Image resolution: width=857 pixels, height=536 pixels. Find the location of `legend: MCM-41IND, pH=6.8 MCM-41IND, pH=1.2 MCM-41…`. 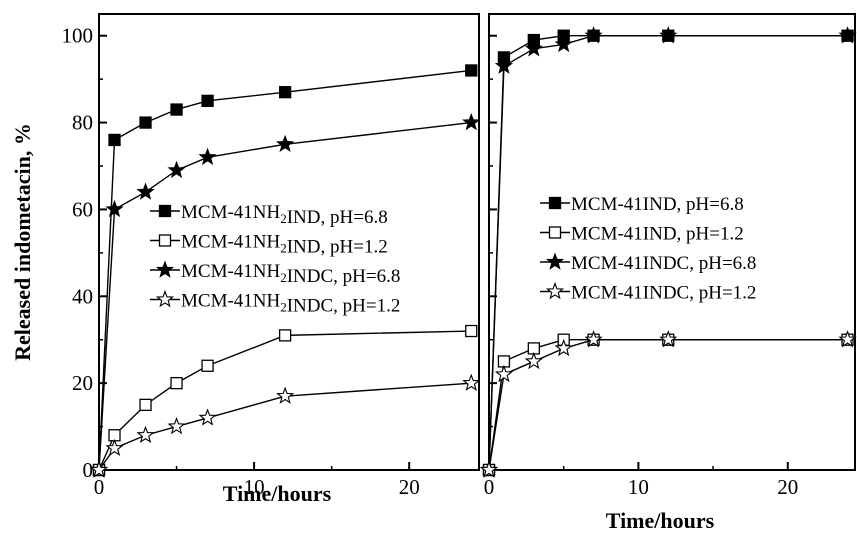

legend: MCM-41IND, pH=6.8 MCM-41IND, pH=1.2 MCM-41… is located at coordinates (648, 249).